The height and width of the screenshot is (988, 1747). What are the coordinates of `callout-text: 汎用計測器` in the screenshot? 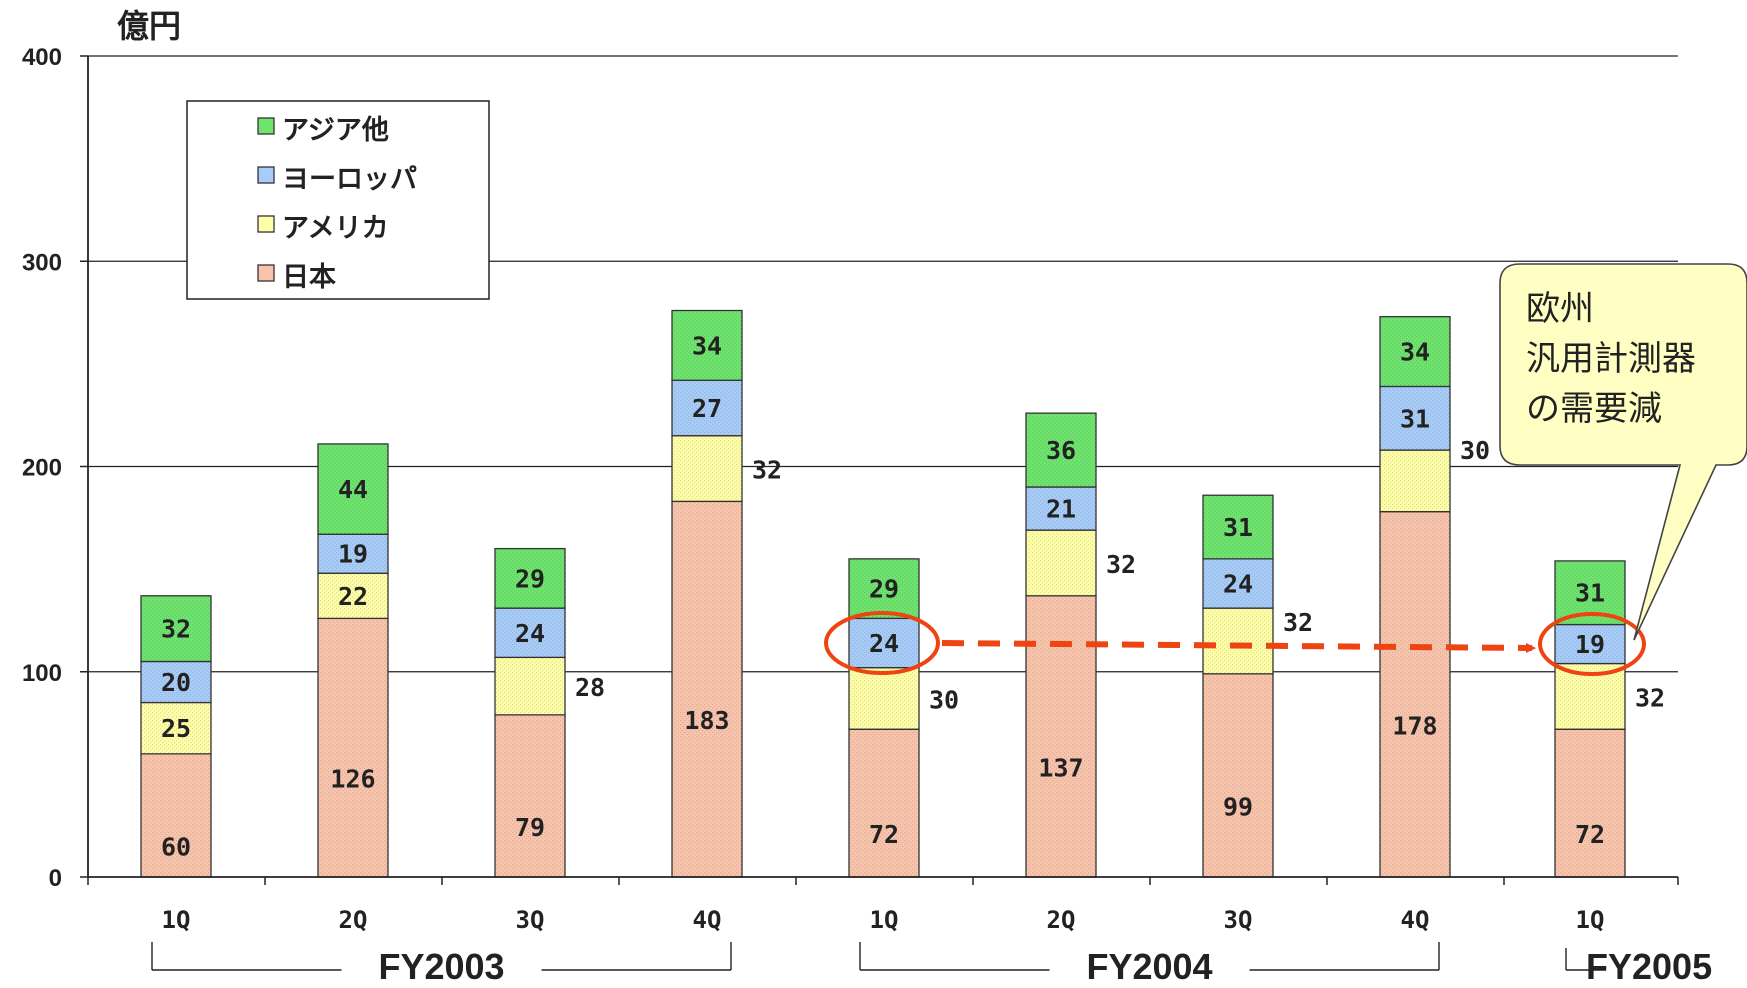 It's located at (1611, 359).